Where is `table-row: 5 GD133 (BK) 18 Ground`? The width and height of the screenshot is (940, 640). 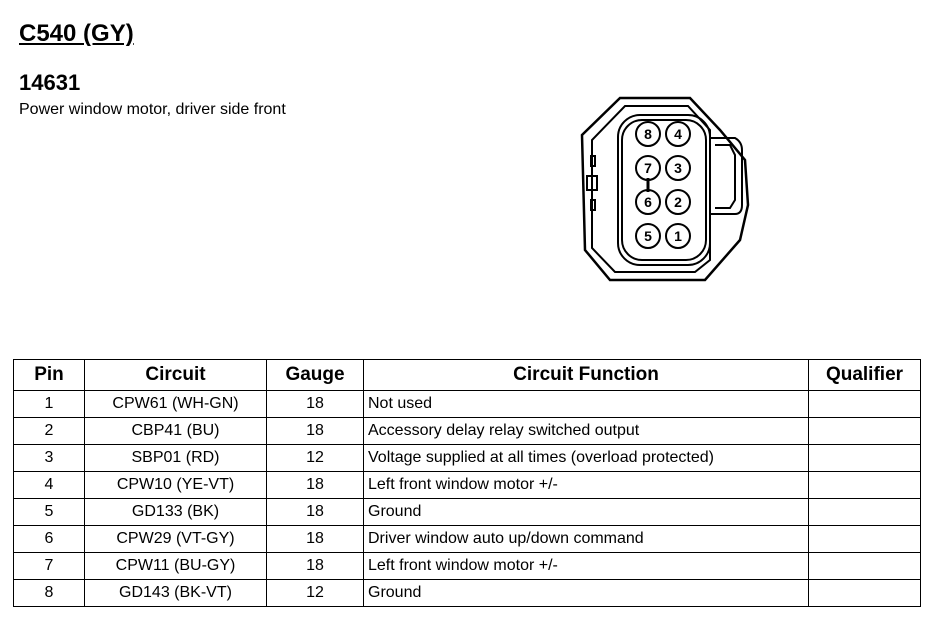 table-row: 5 GD133 (BK) 18 Ground is located at coordinates (467, 512).